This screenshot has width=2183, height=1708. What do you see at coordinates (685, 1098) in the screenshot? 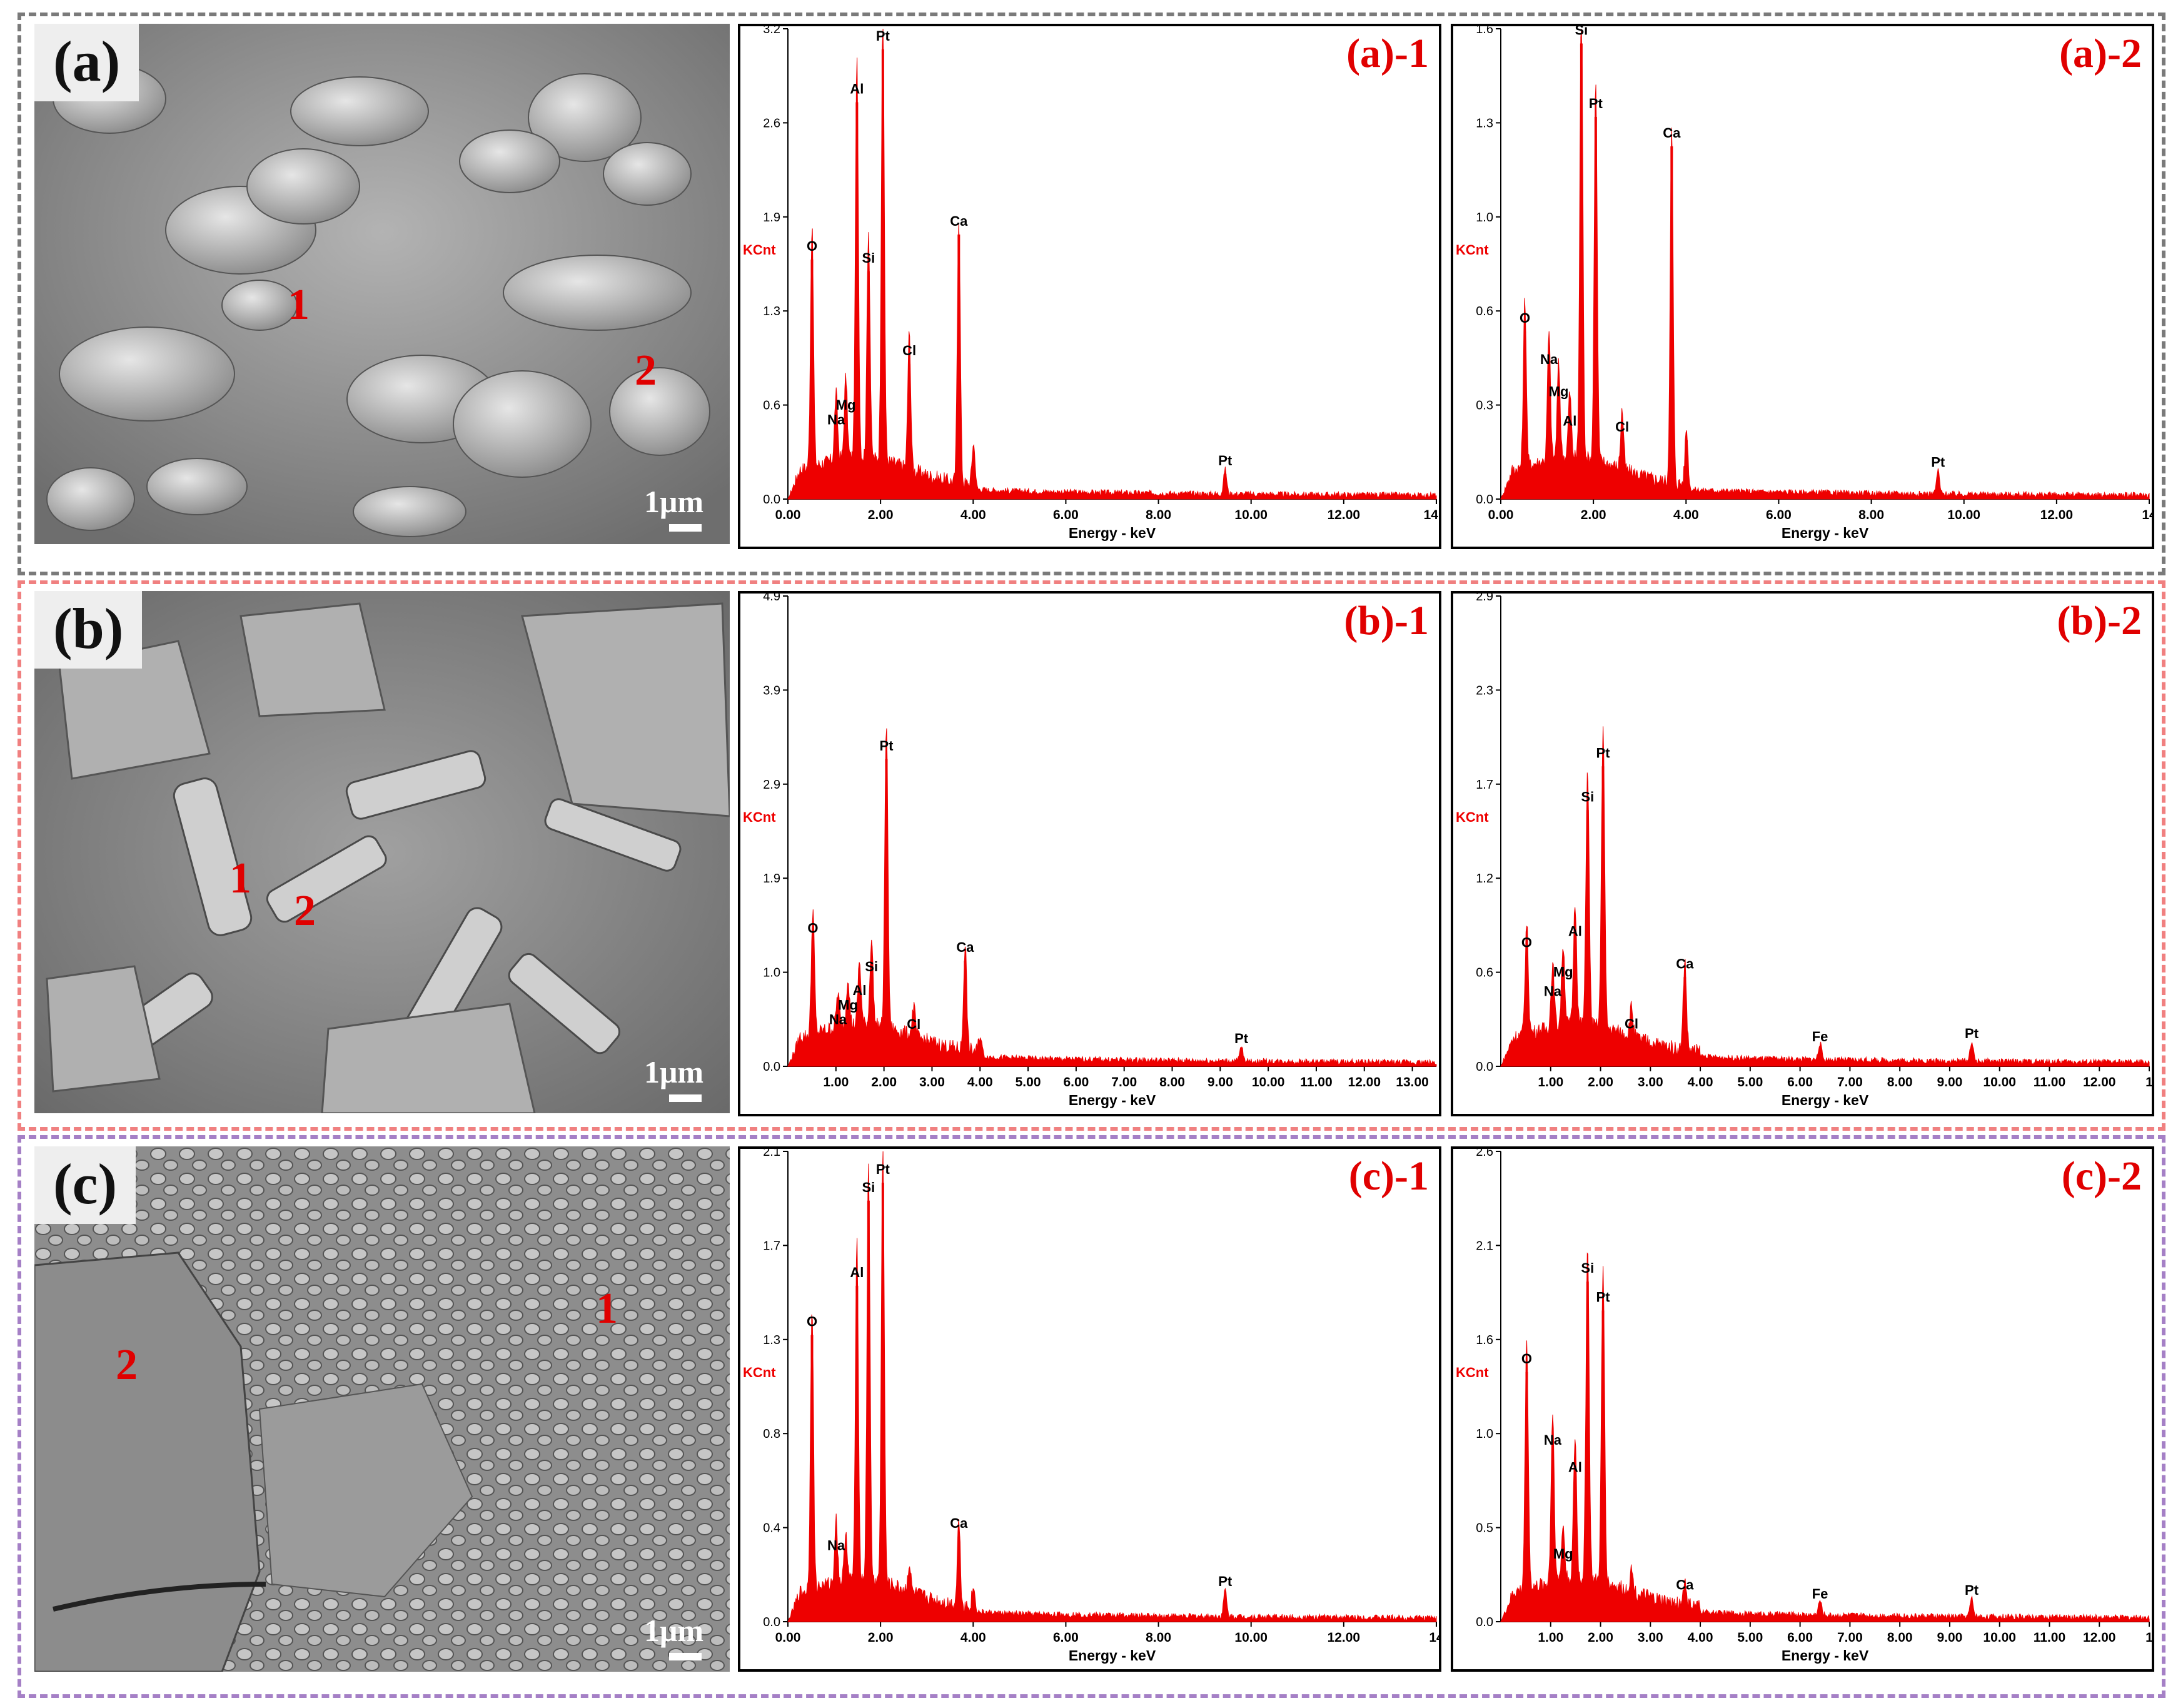
I see `scale-bar-b` at bounding box center [685, 1098].